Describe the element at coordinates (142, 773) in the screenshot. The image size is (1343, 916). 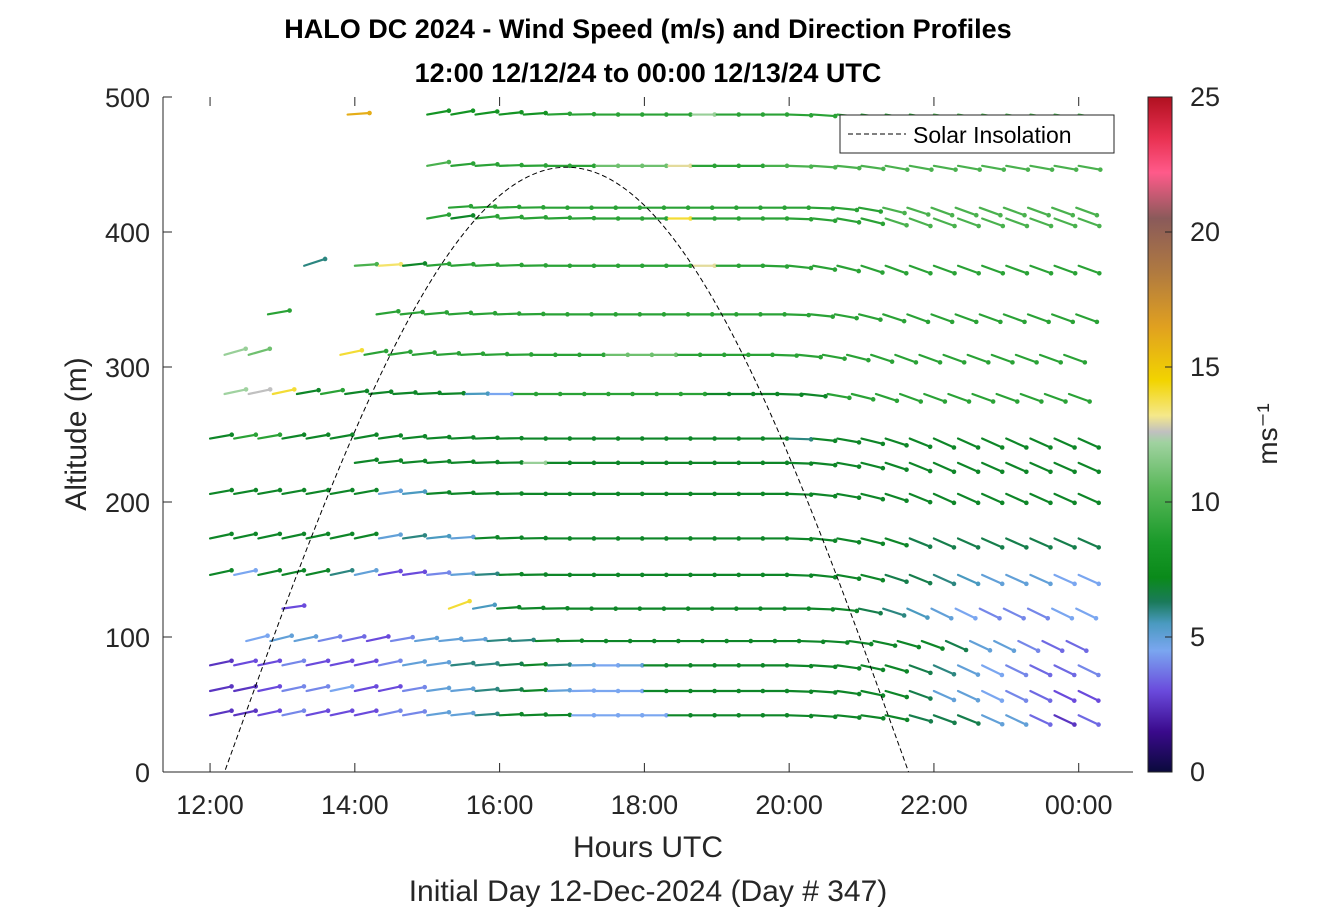
I see `y-tick-label: 0` at that location.